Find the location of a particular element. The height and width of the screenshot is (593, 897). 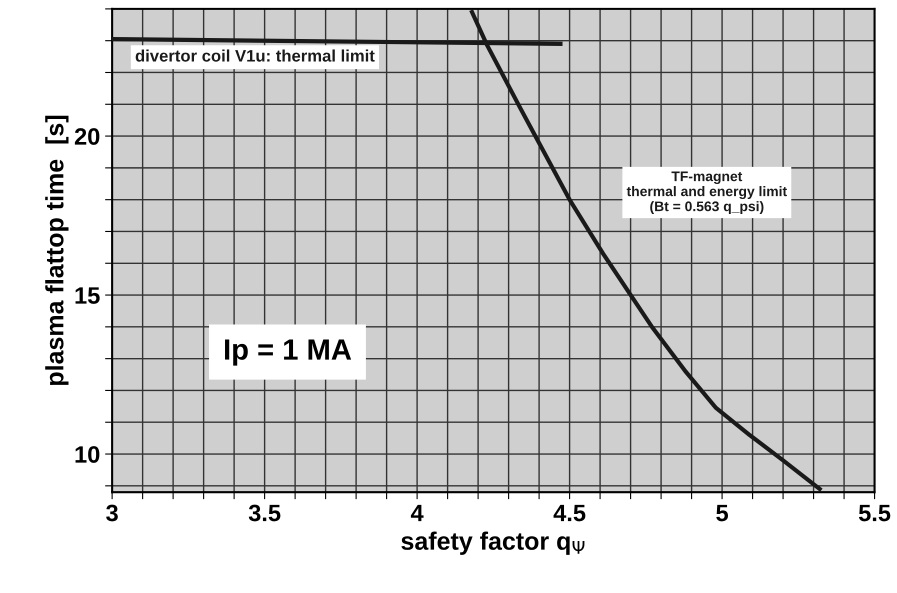

x-tick-label: 4.5 is located at coordinates (570, 513).